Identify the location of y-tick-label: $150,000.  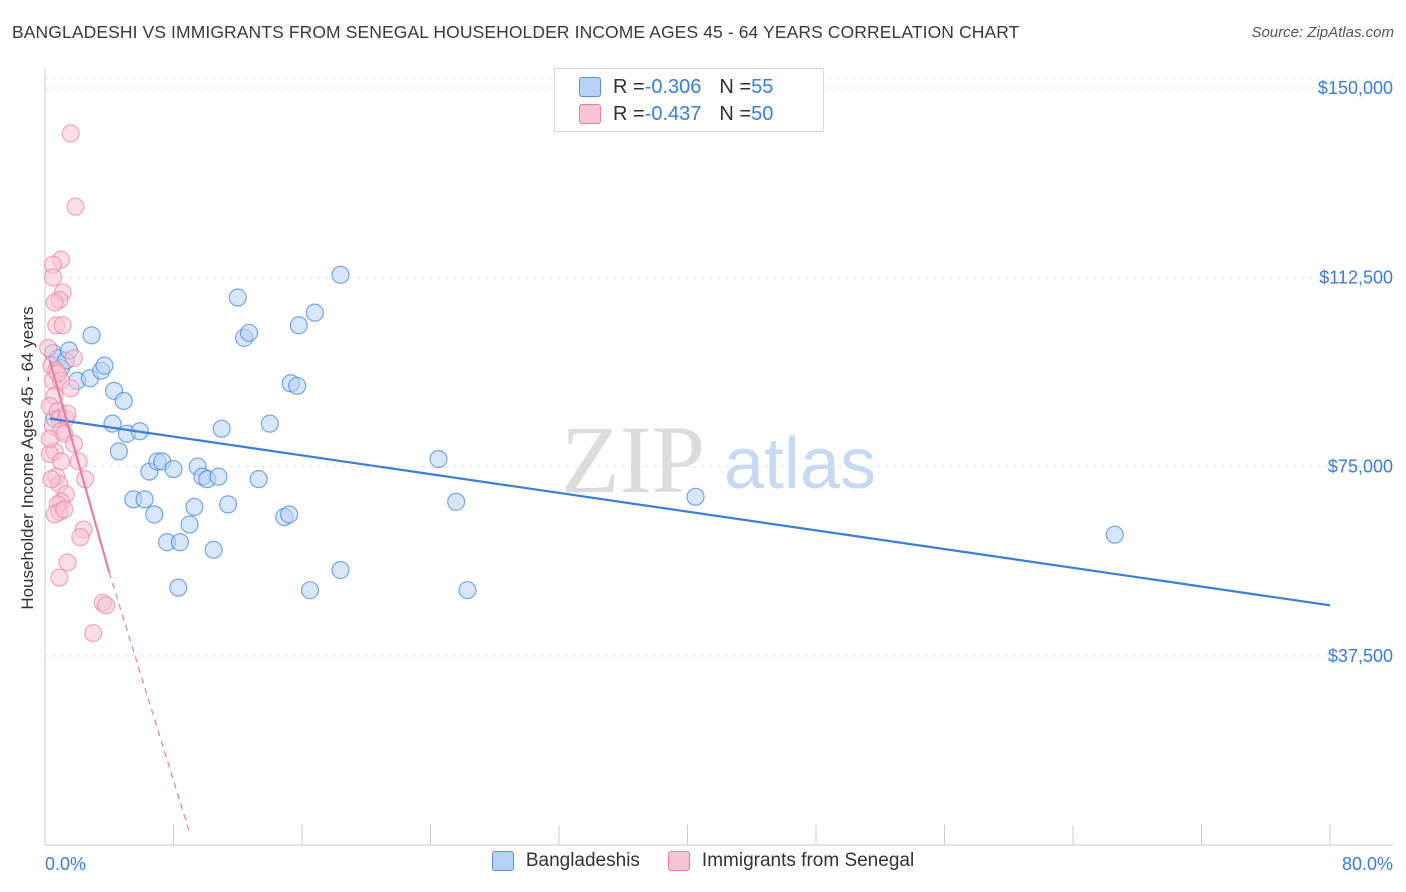
(1355, 88).